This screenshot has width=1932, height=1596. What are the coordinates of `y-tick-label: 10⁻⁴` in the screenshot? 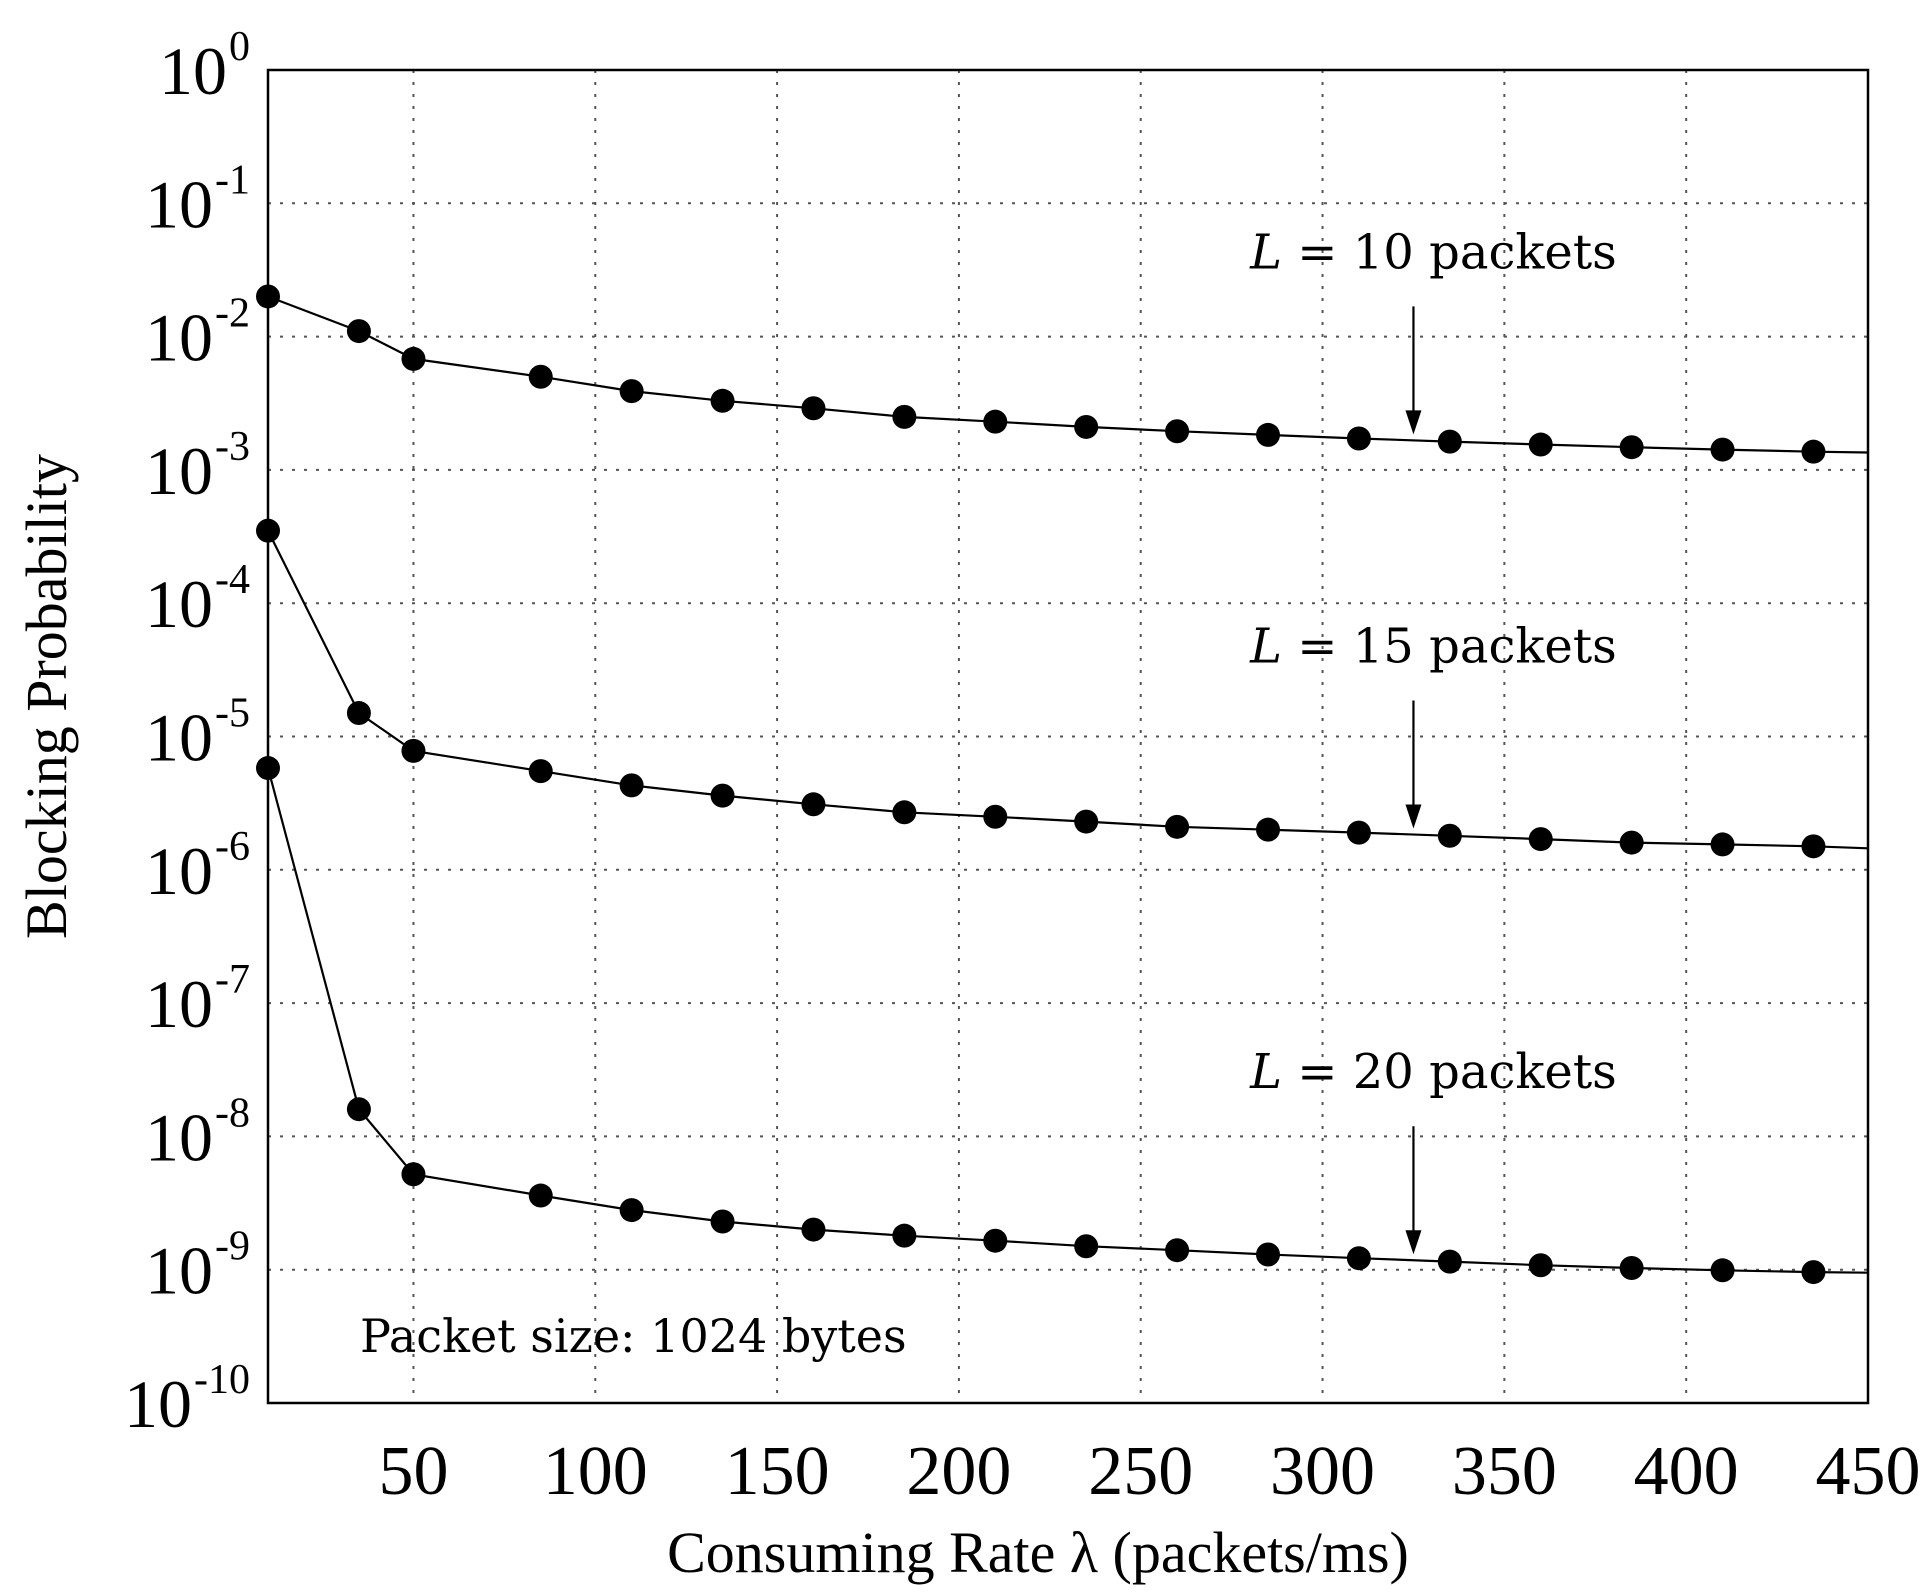 It's located at (197, 599).